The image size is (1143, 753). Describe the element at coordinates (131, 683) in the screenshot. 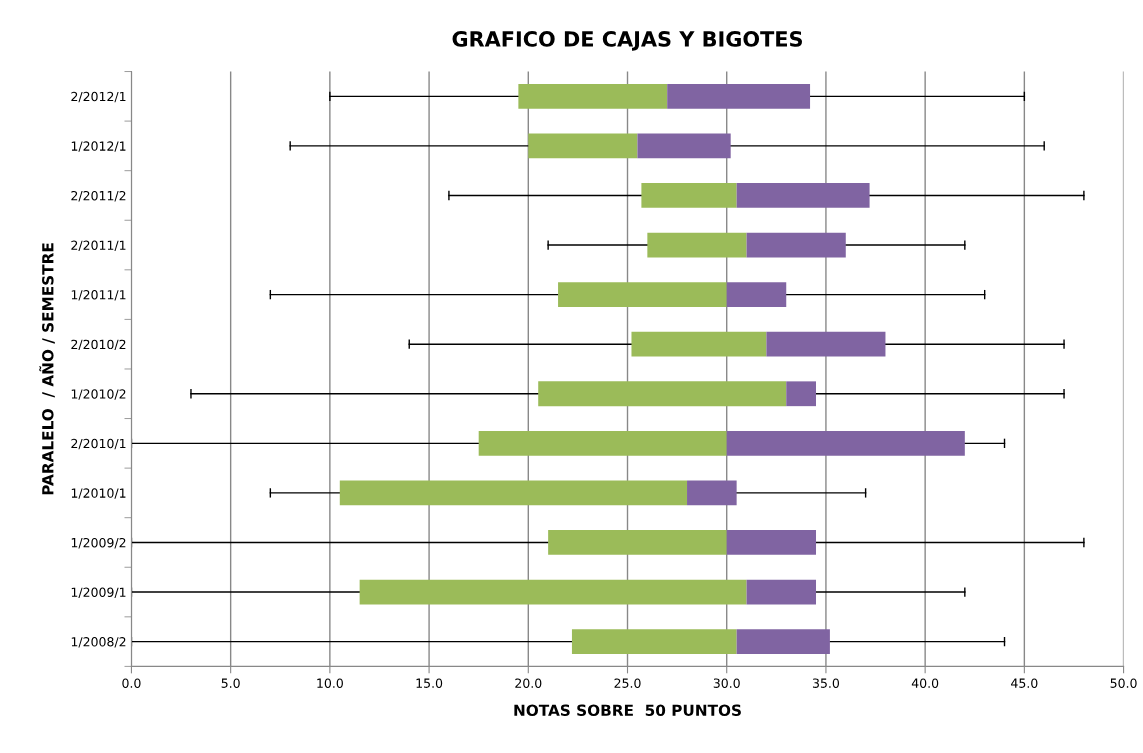

I see `x-tick-label: 0.0` at that location.